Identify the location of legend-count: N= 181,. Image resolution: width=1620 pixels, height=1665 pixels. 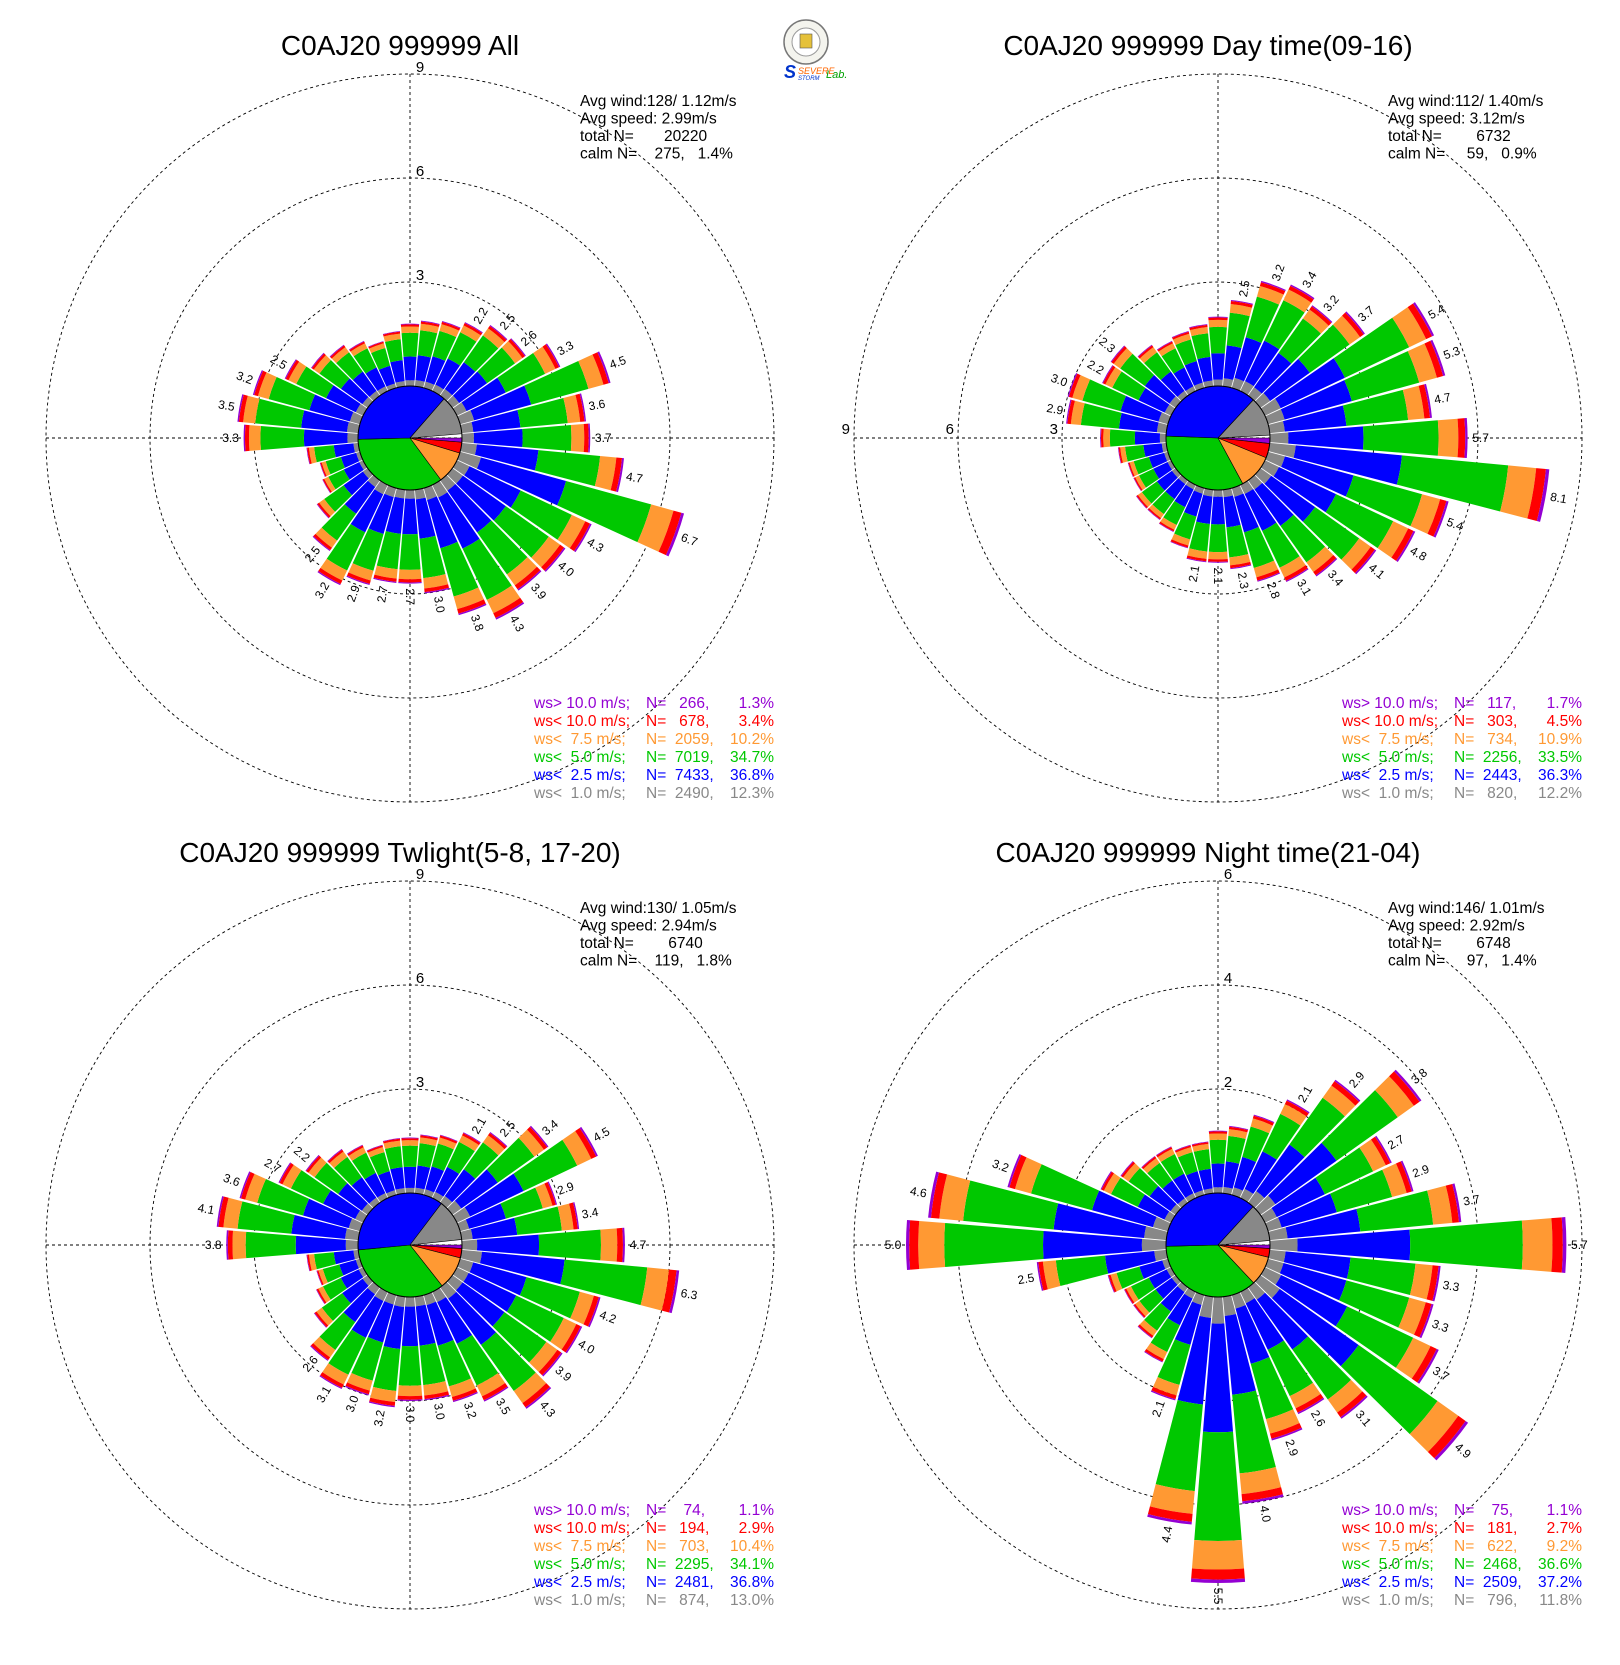
(1485, 1528).